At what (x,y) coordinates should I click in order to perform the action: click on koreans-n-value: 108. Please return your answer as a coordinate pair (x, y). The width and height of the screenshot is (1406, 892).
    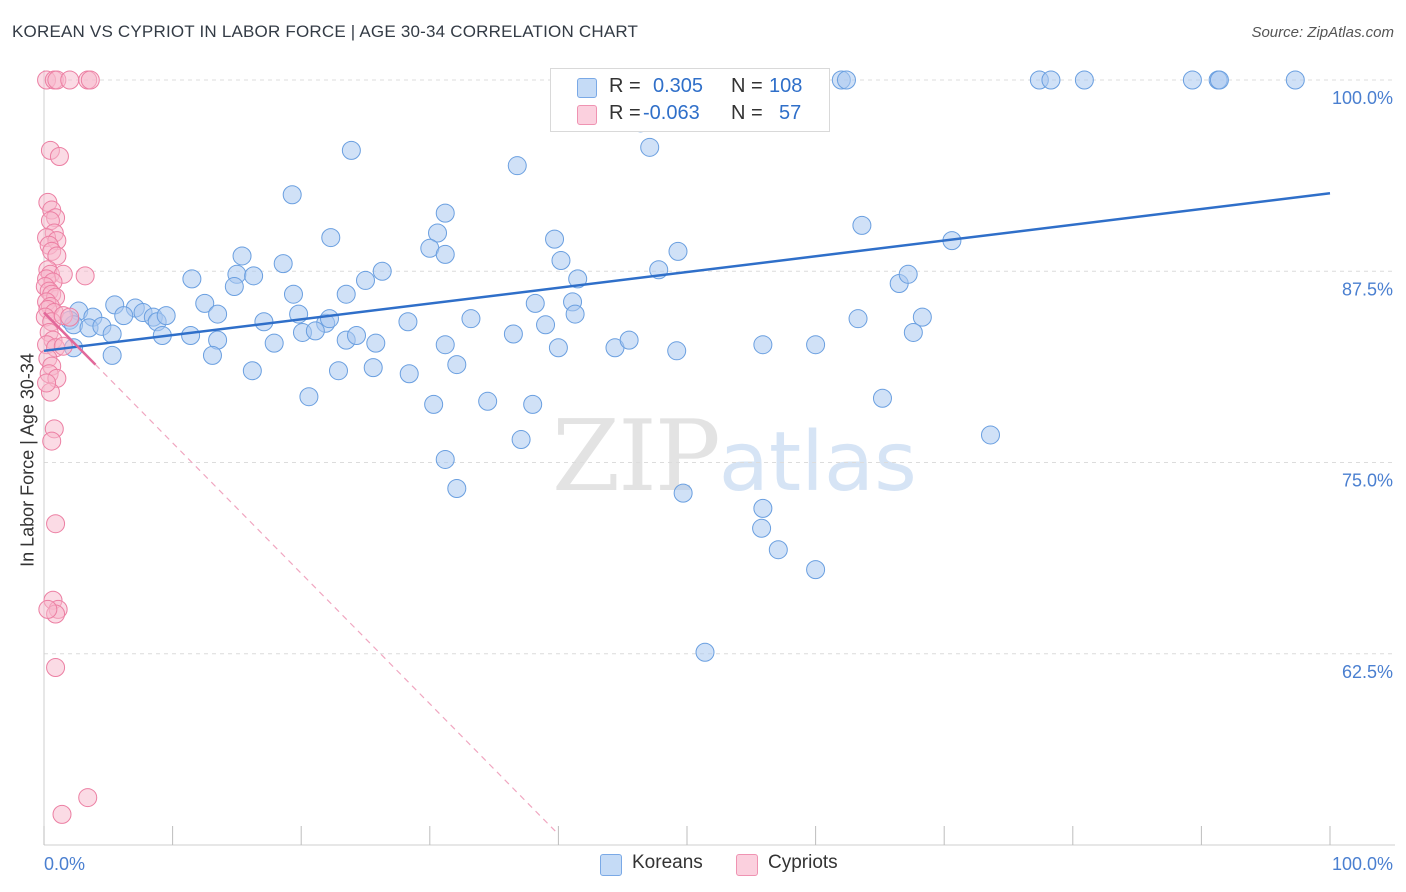
    Looking at the image, I should click on (786, 86).